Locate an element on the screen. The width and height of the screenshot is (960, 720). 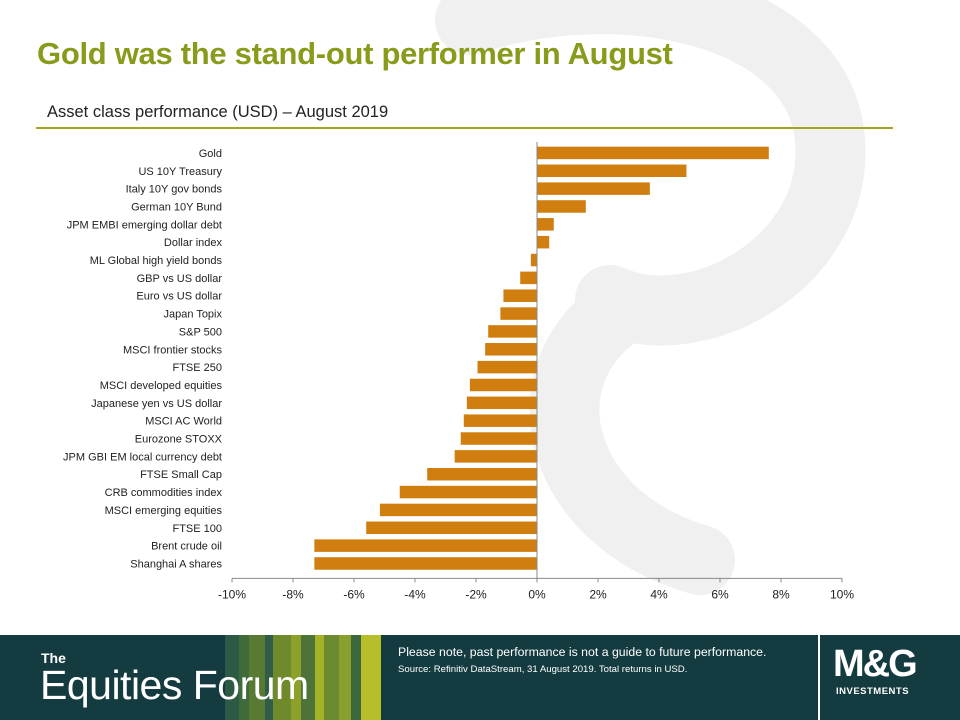
x-tick-label: -6% is located at coordinates (354, 594).